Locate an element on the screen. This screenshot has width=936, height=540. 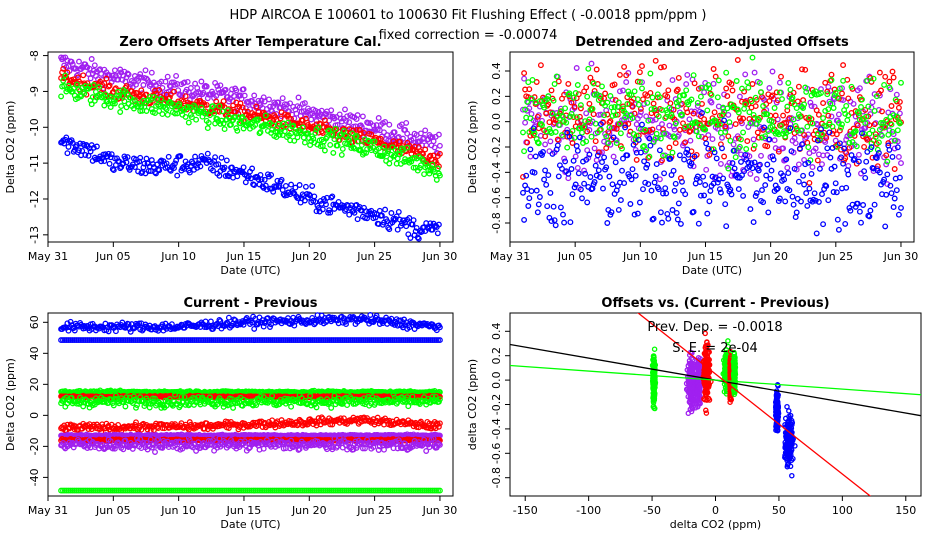
x-tick-label: Jun 05 is located at coordinates (575, 256).